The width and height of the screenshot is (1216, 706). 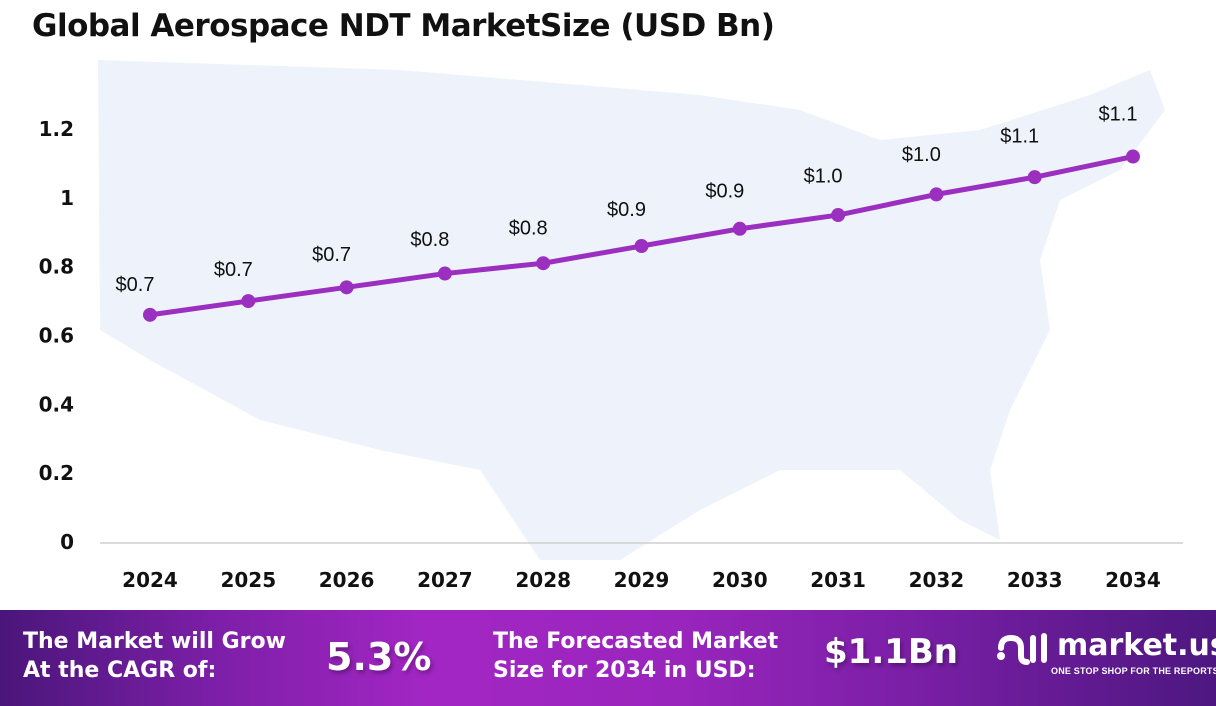 What do you see at coordinates (56, 336) in the screenshot?
I see `y-tick-label: 0.6` at bounding box center [56, 336].